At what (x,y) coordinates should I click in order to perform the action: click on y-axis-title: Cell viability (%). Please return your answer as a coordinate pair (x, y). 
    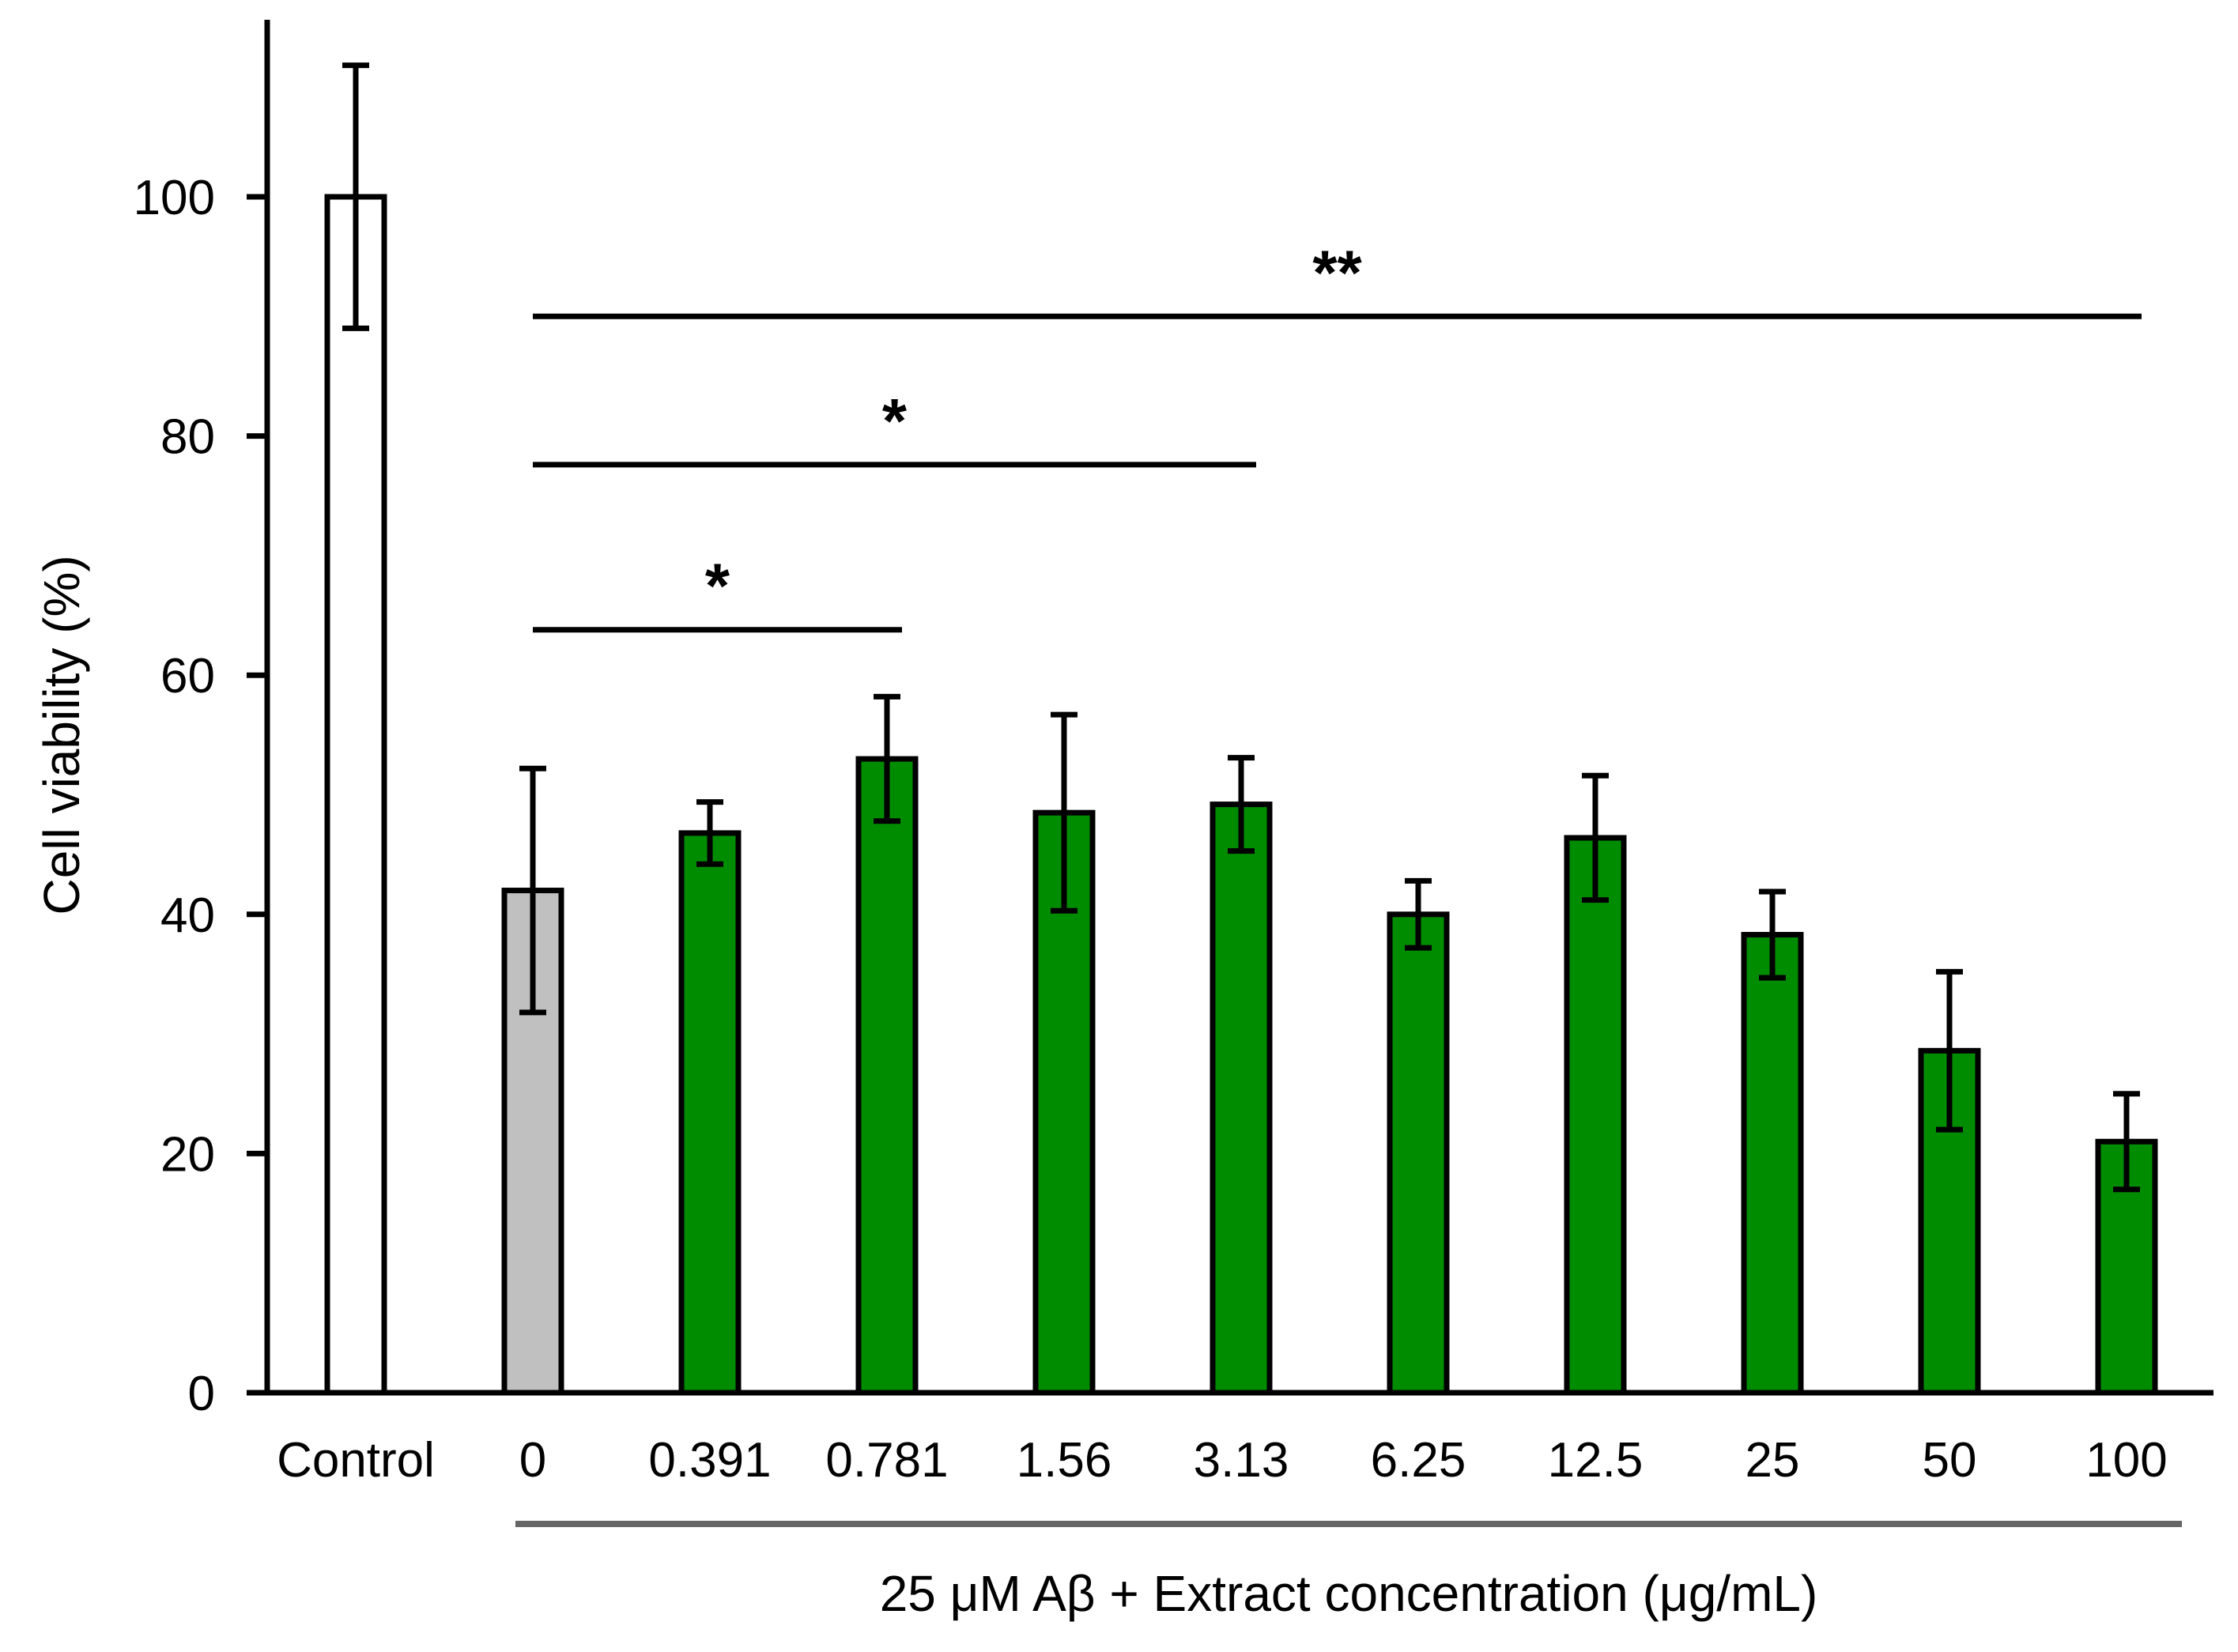
    Looking at the image, I should click on (61, 735).